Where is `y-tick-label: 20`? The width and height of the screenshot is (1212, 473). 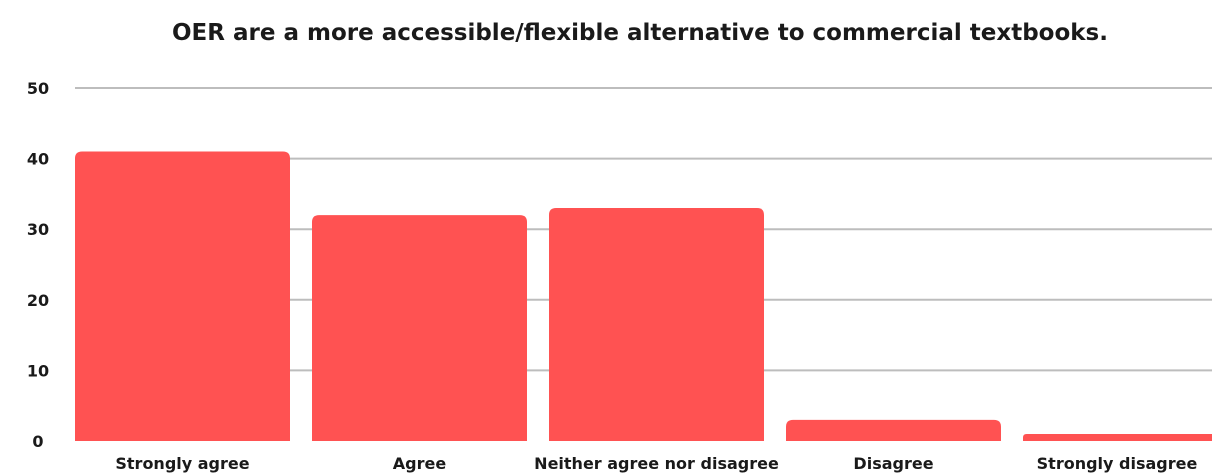
y-tick-label: 20 is located at coordinates (38, 300).